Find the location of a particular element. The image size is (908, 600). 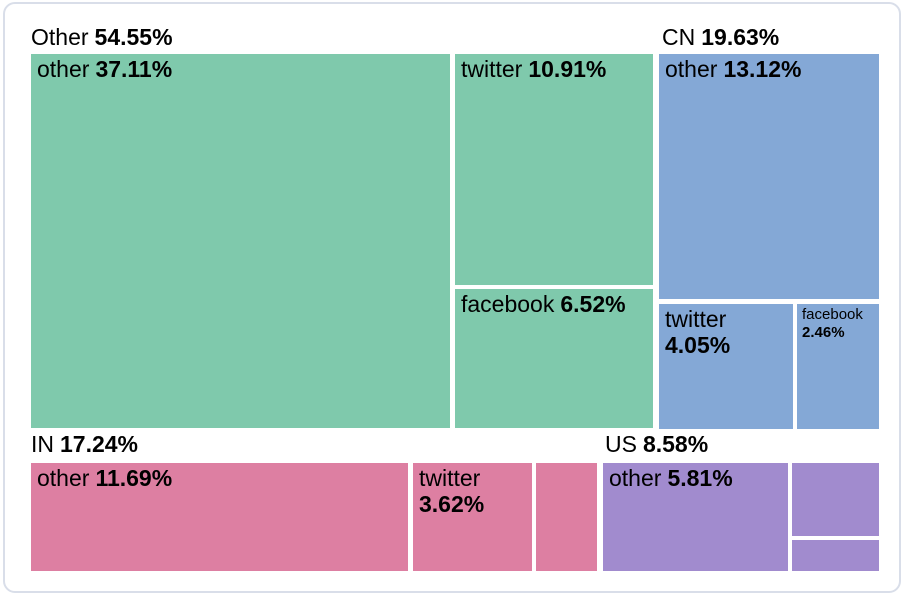

group-percent: 54.55% is located at coordinates (133, 37).